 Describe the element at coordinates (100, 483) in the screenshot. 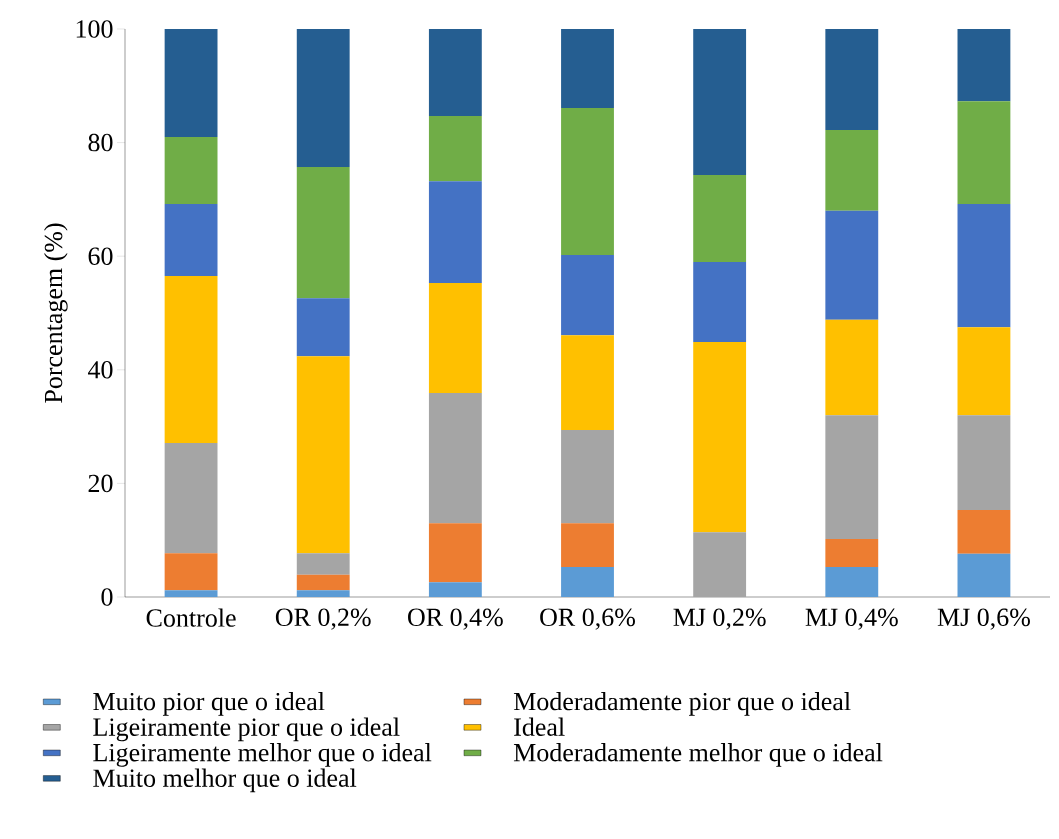

I see `y-tick-label: 20` at that location.